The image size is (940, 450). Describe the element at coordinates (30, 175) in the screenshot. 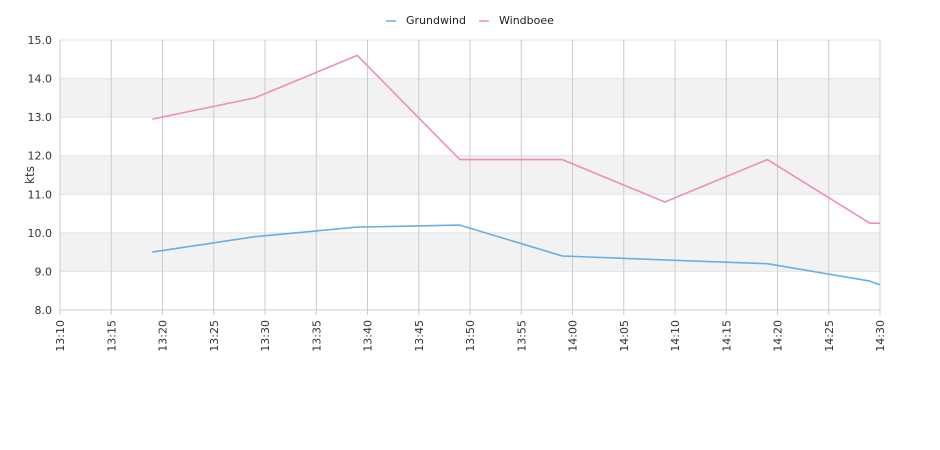

I see `y-axis-title: kts` at that location.